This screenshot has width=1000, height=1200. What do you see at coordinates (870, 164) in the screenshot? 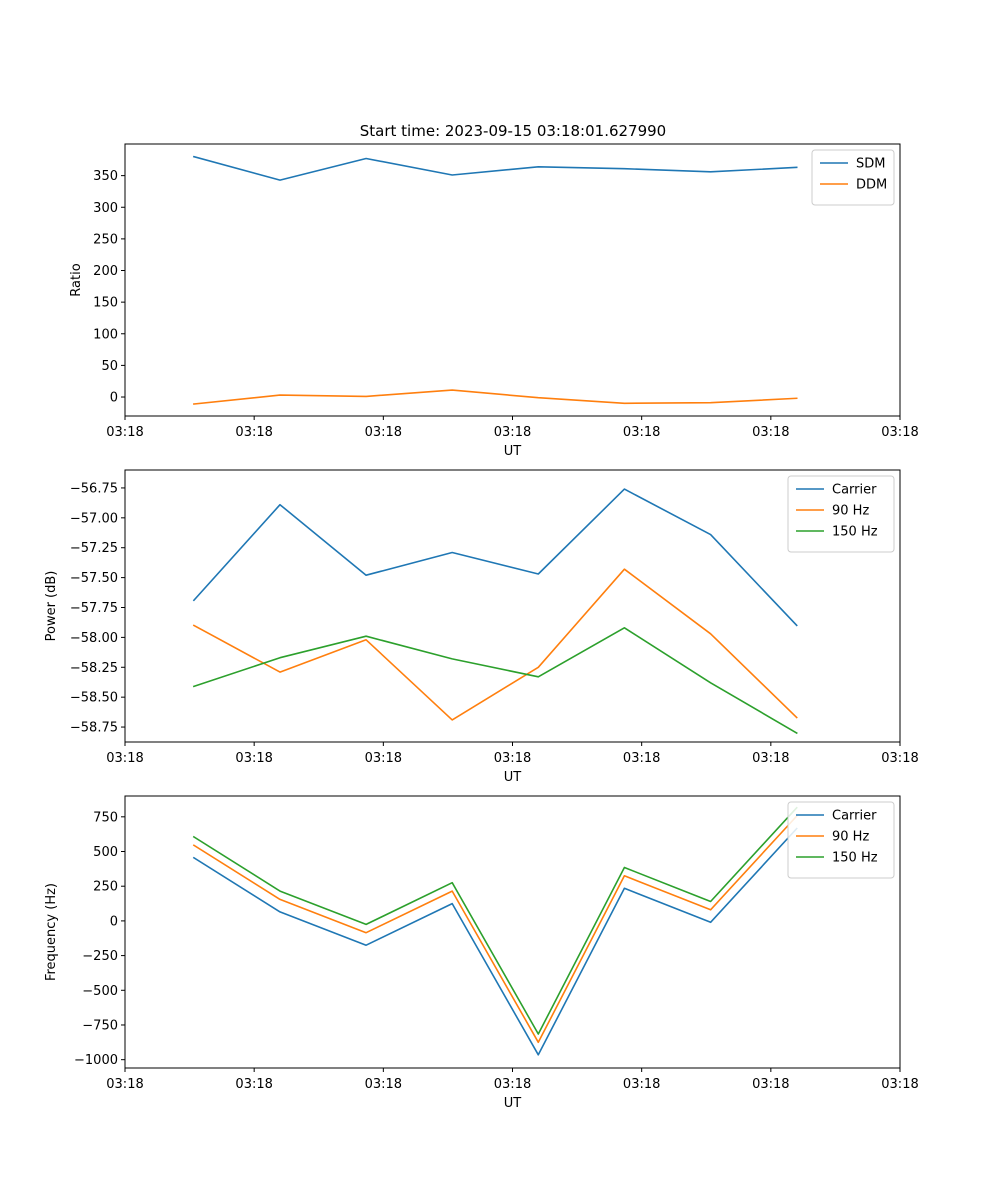
I see `ratio-legend-label: SDM` at bounding box center [870, 164].